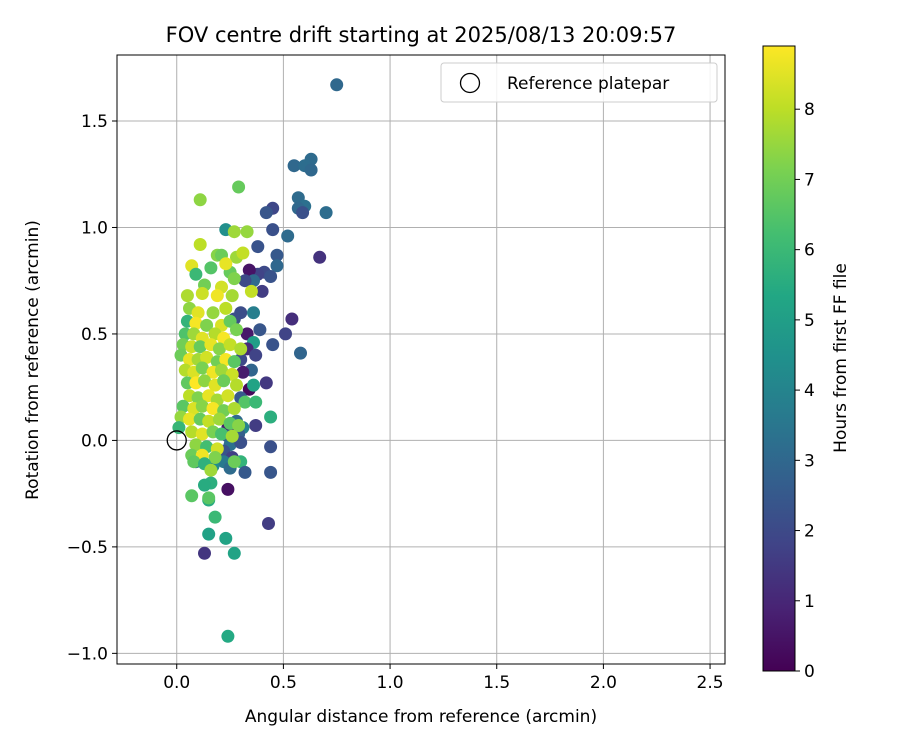  Describe the element at coordinates (283, 683) in the screenshot. I see `x-tick-label: 0.5` at that location.